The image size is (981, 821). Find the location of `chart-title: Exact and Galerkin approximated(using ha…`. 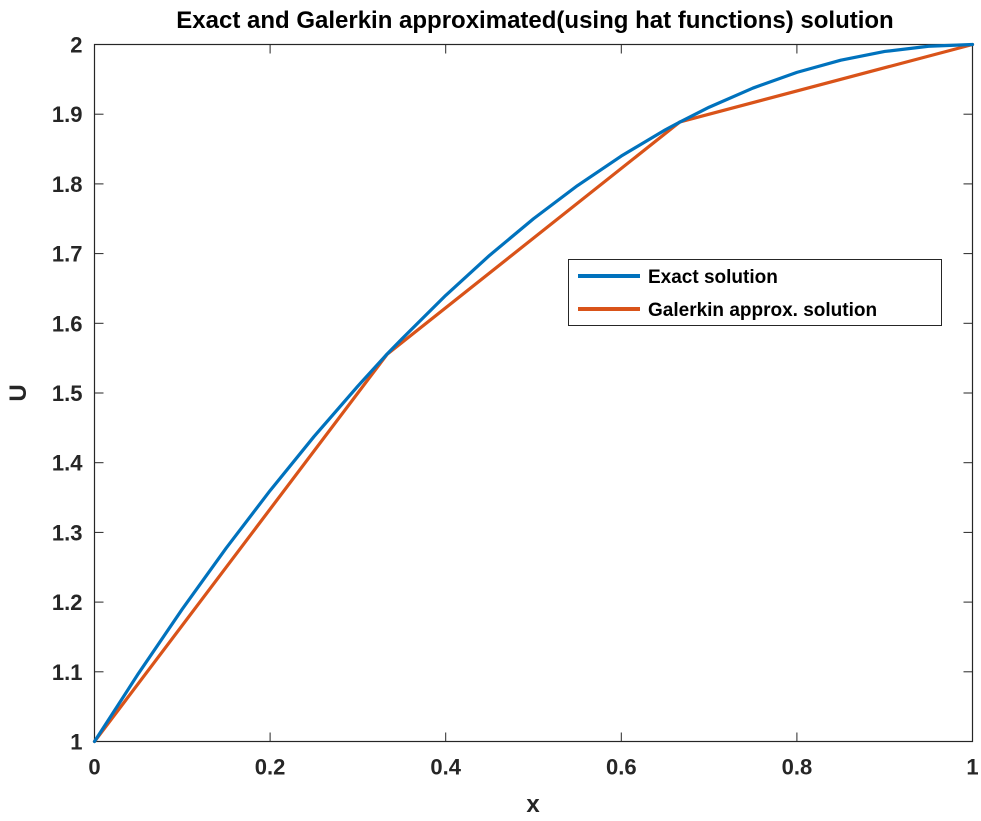

chart-title: Exact and Galerkin approximated(using ha… is located at coordinates (534, 20).